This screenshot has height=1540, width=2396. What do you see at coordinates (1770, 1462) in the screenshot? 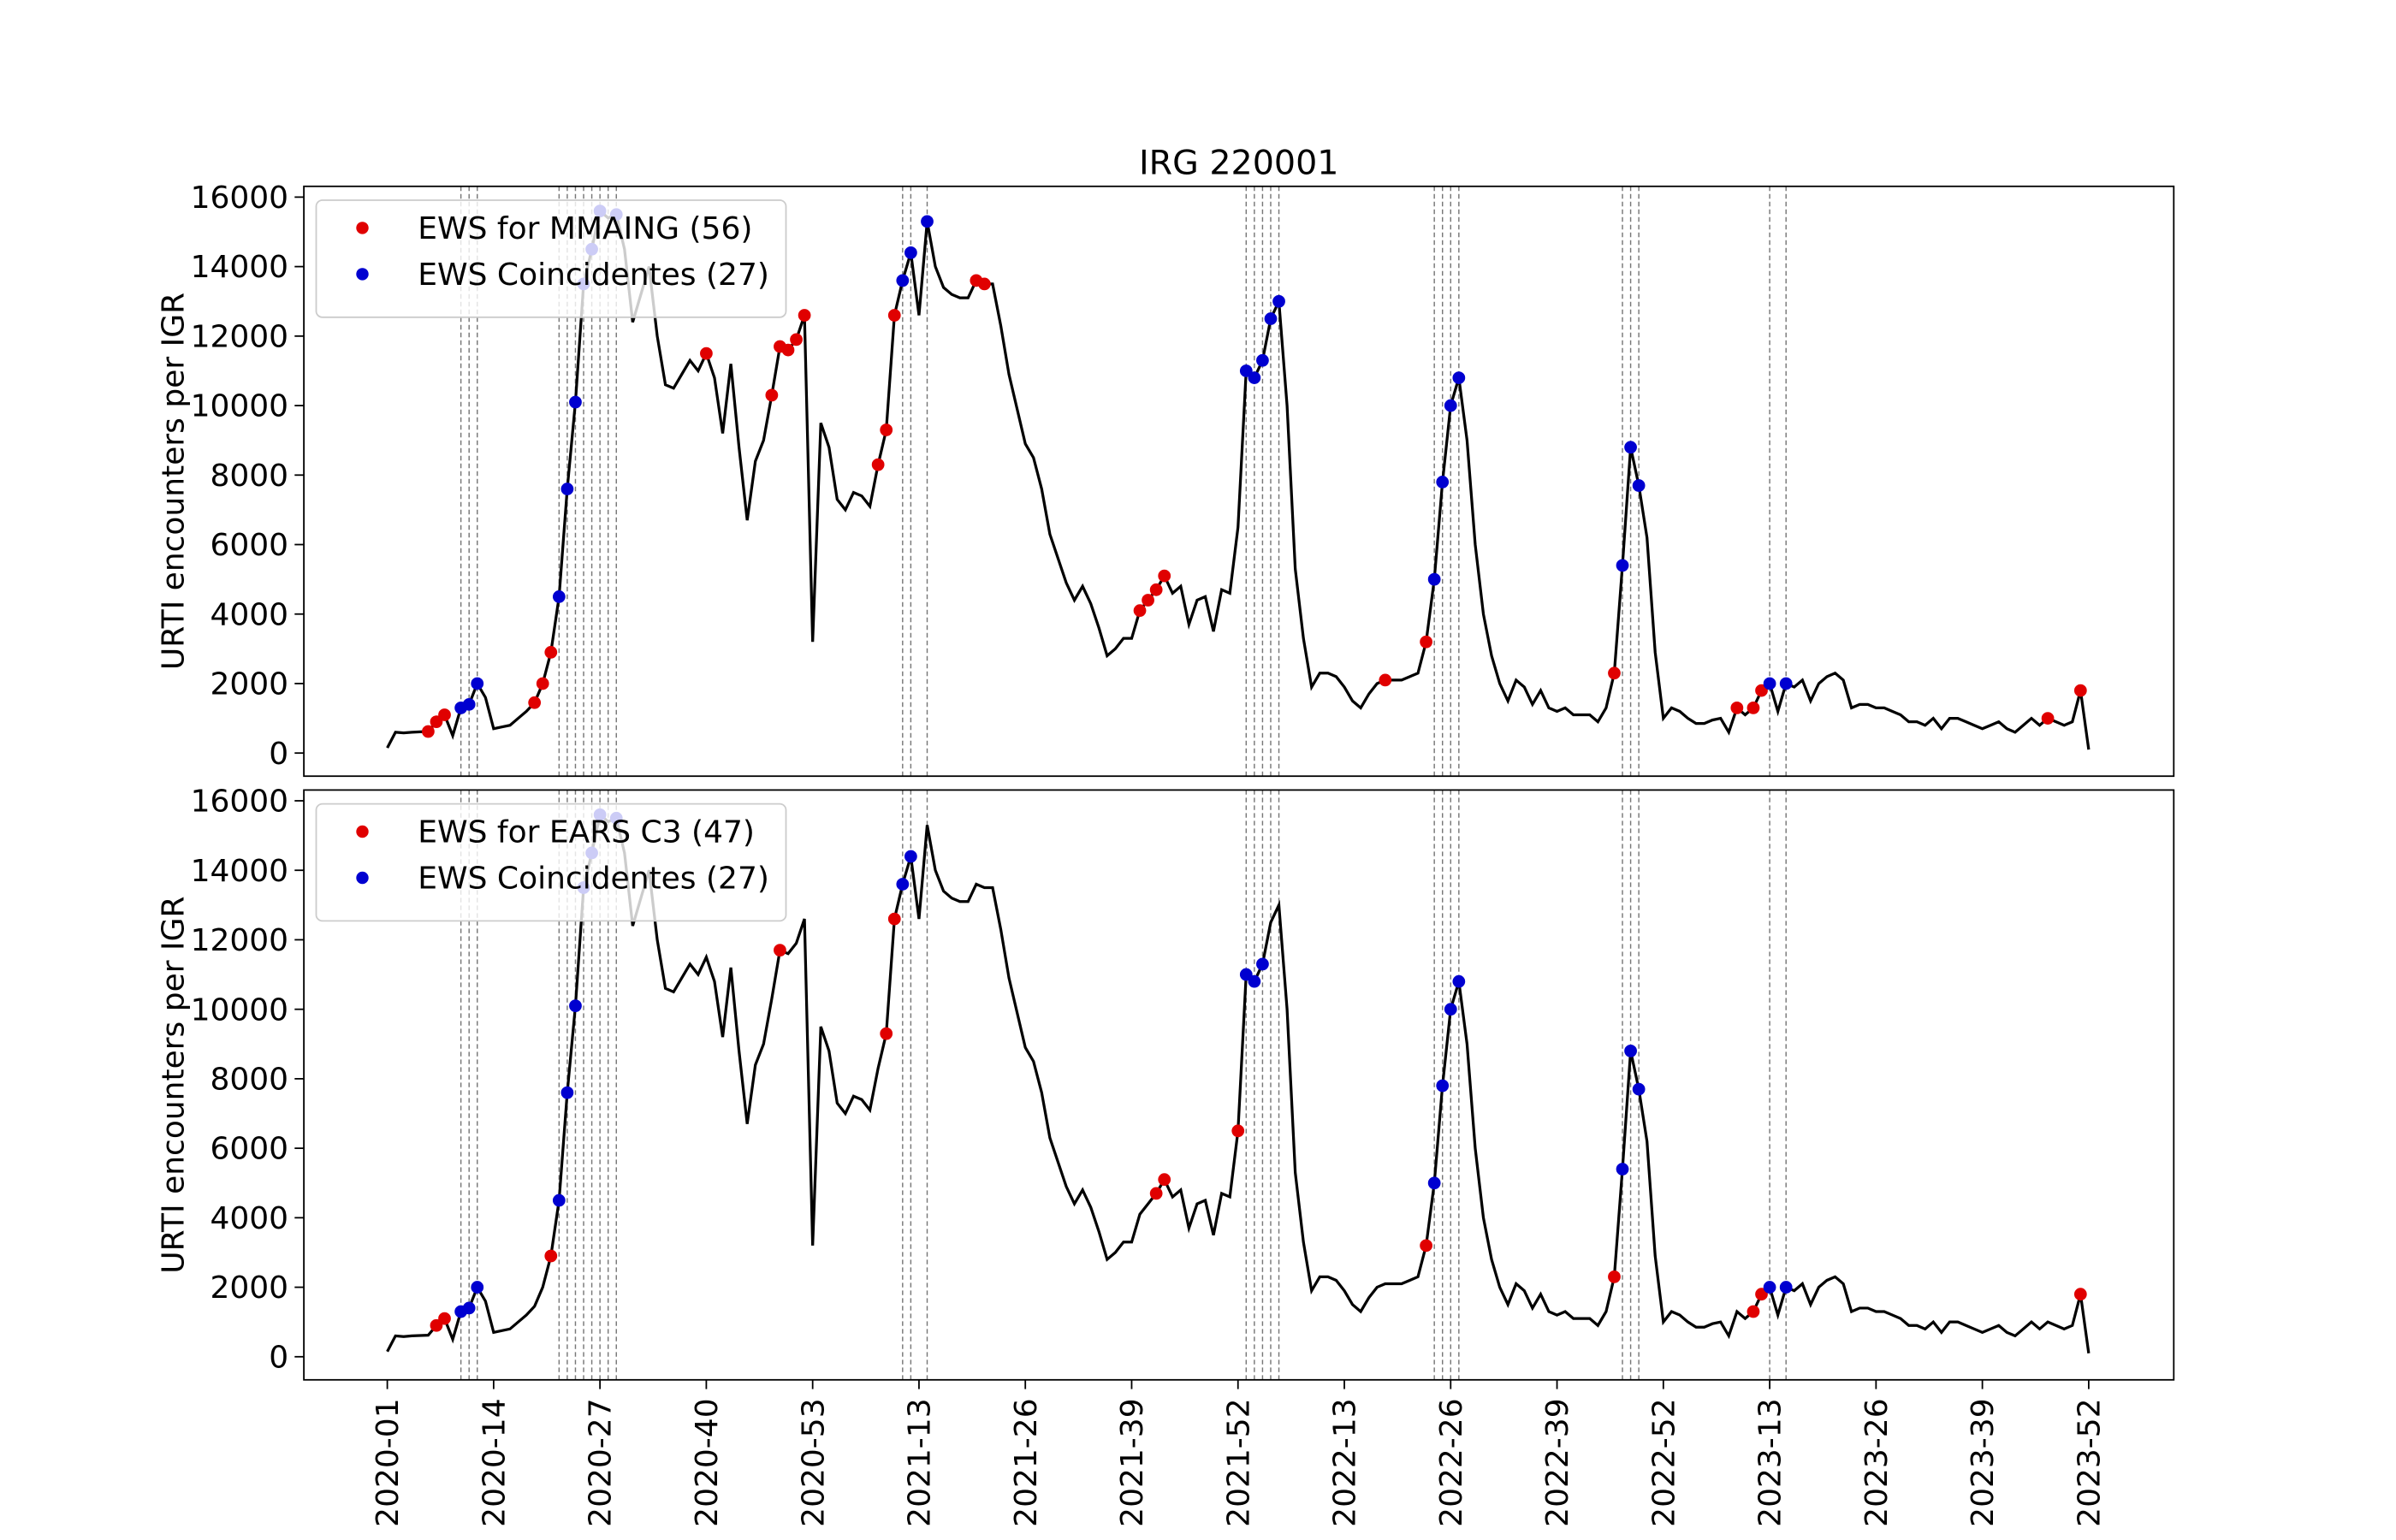
I see `x-tick-label: 2023-13` at bounding box center [1770, 1462].